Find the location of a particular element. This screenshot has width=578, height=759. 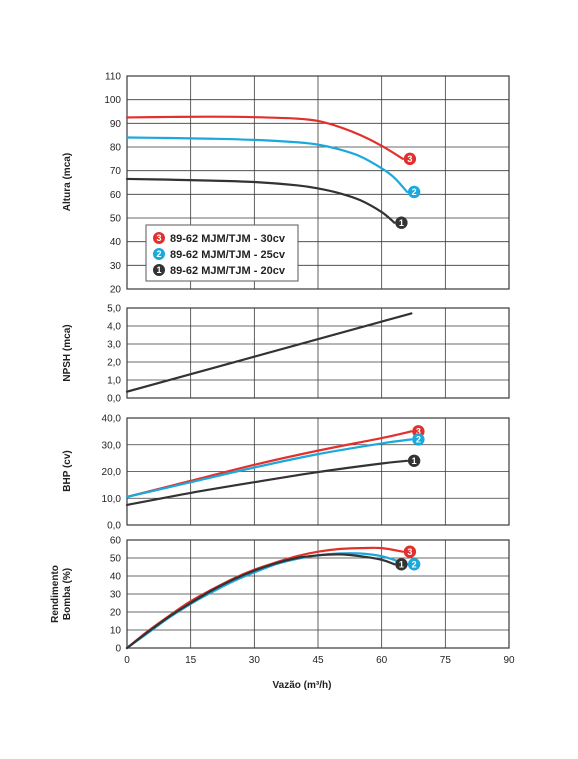

legend-label-1: 89-62 MJM/TJM - 20cv is located at coordinates (228, 271).